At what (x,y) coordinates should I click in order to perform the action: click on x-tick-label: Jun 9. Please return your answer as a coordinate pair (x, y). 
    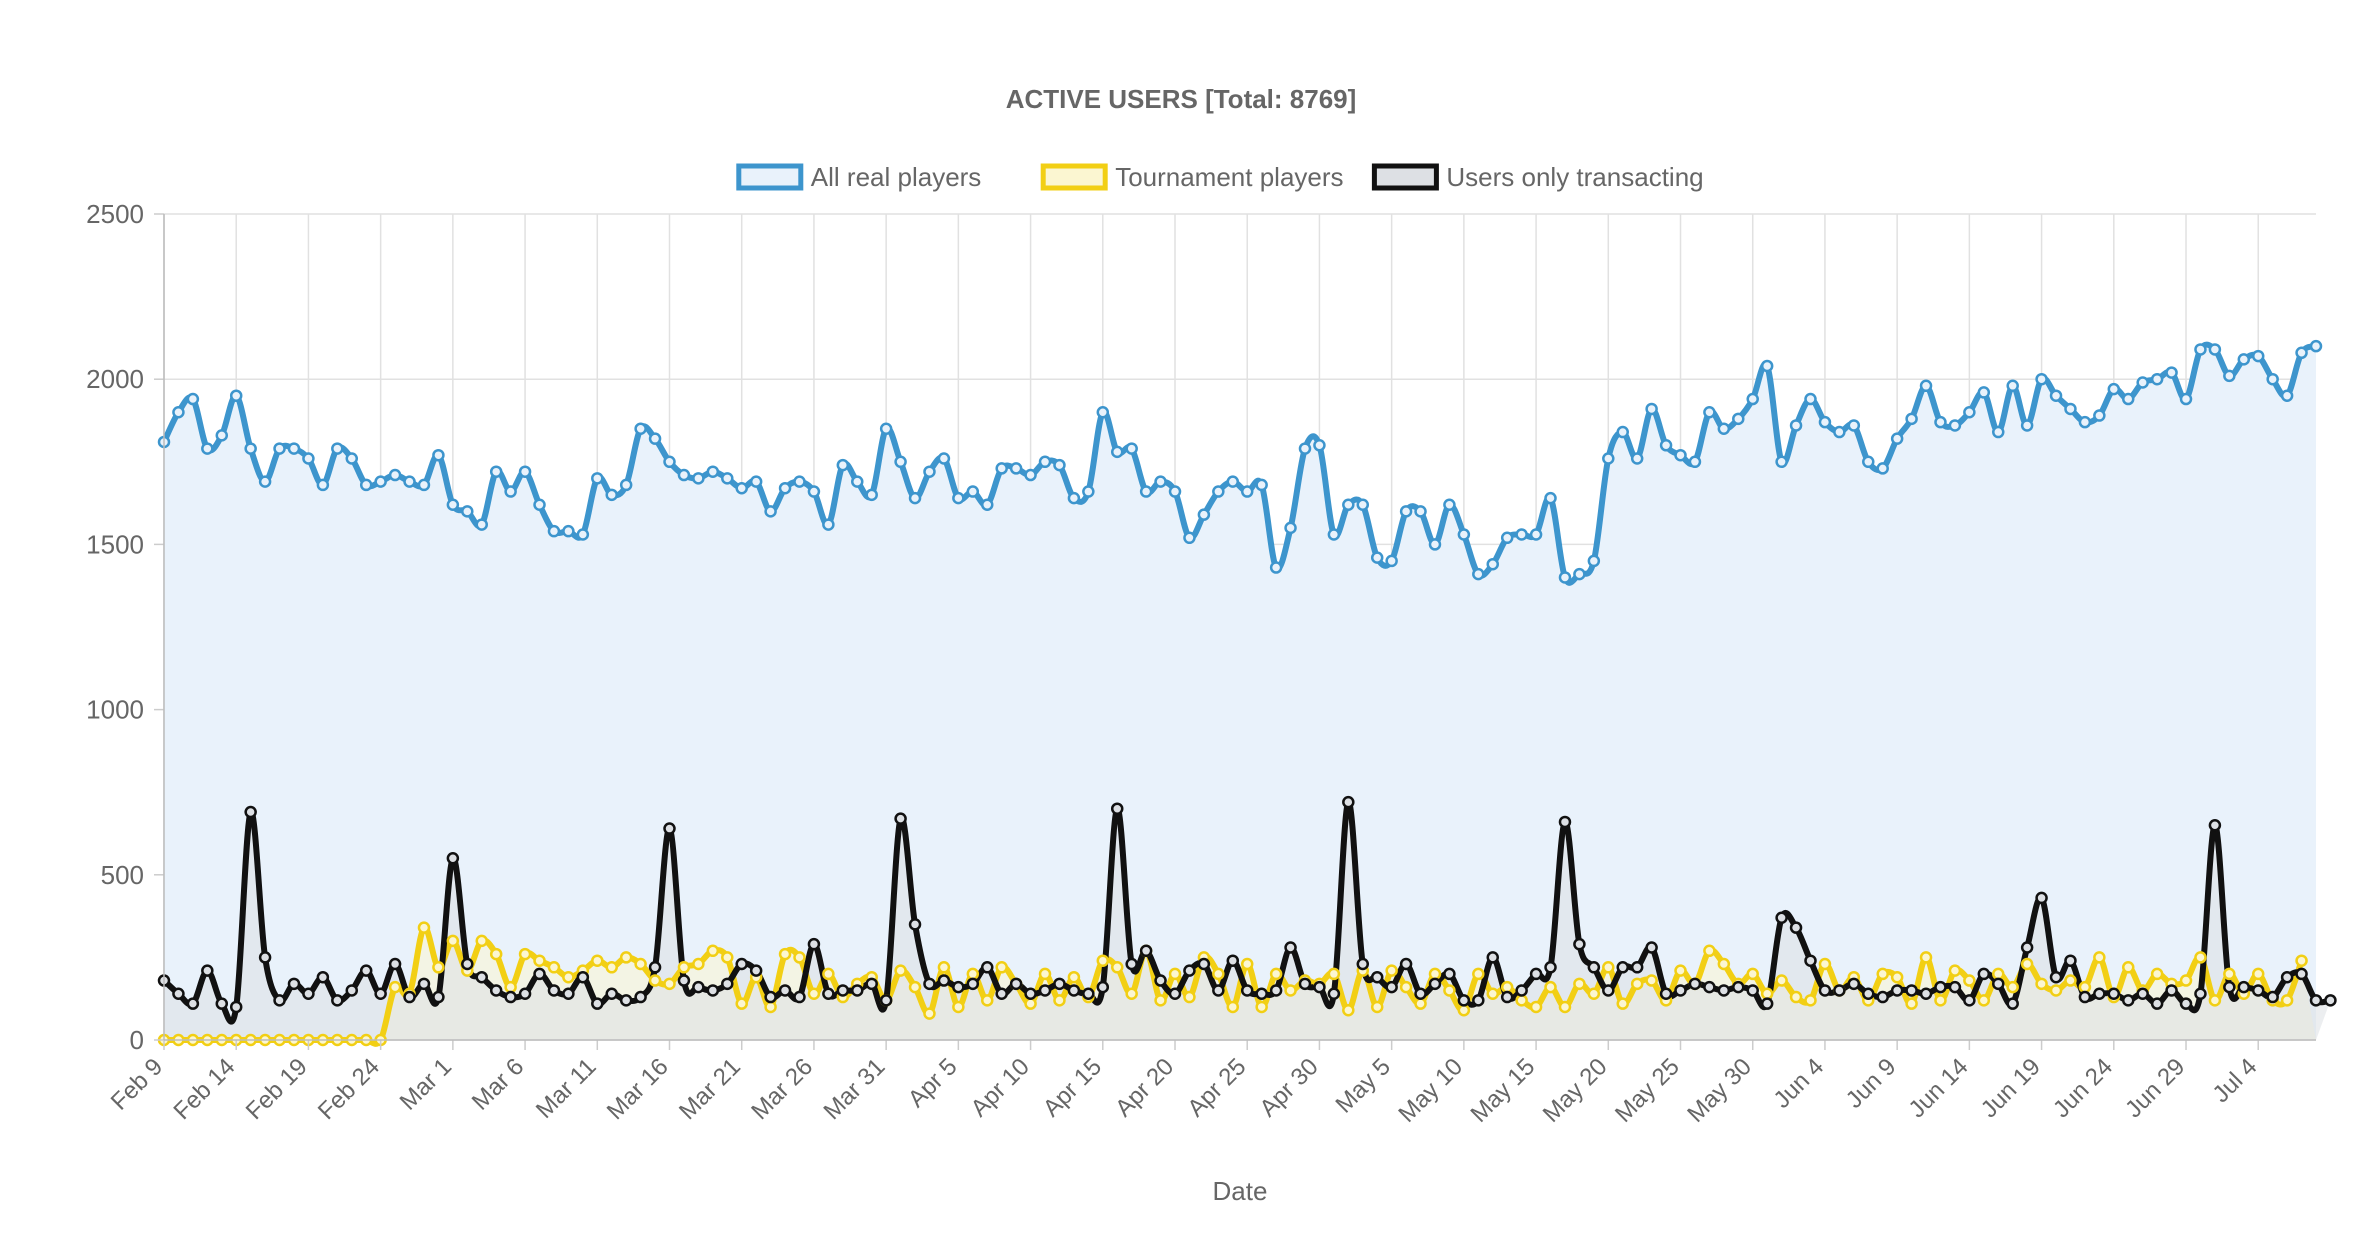
    Looking at the image, I should click on (1871, 1083).